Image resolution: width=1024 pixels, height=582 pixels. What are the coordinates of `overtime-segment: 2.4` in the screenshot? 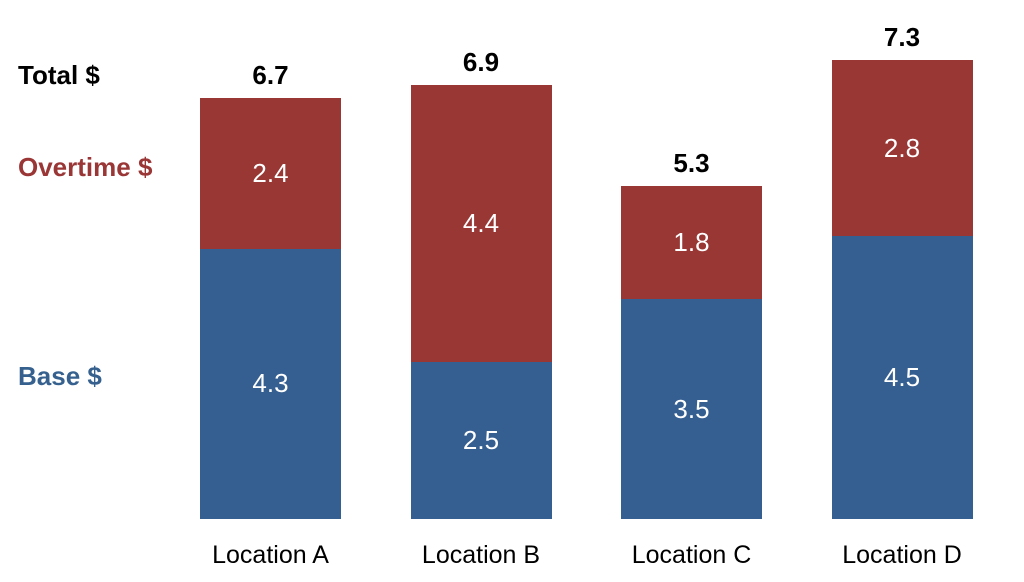 It's located at (270, 173).